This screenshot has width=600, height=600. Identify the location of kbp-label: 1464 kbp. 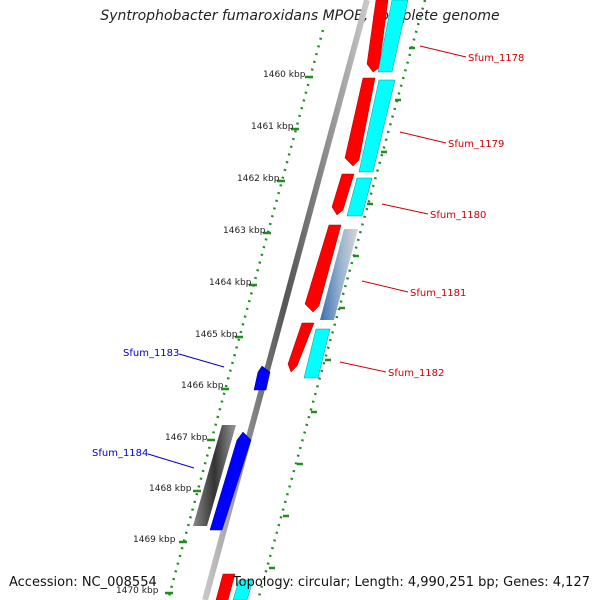
(230, 283).